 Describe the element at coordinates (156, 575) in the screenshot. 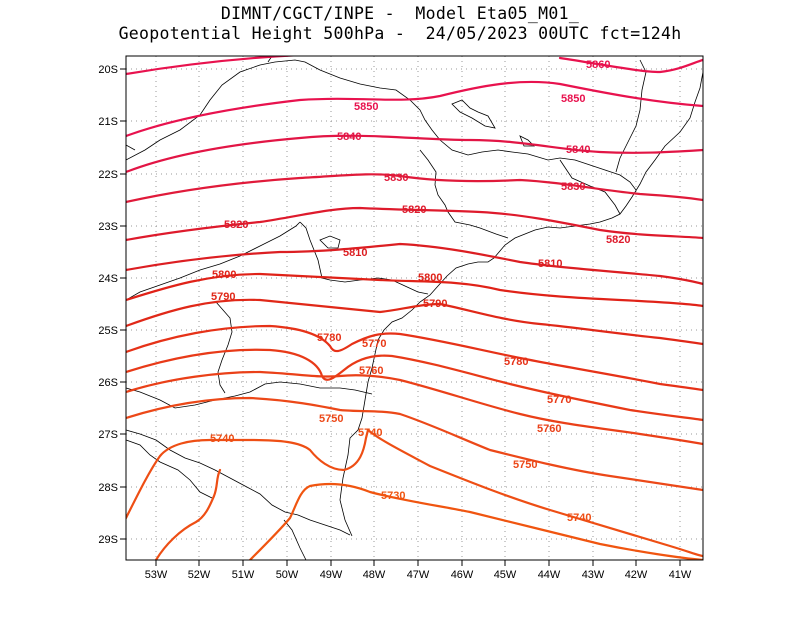

I see `lon-label: 53W` at that location.